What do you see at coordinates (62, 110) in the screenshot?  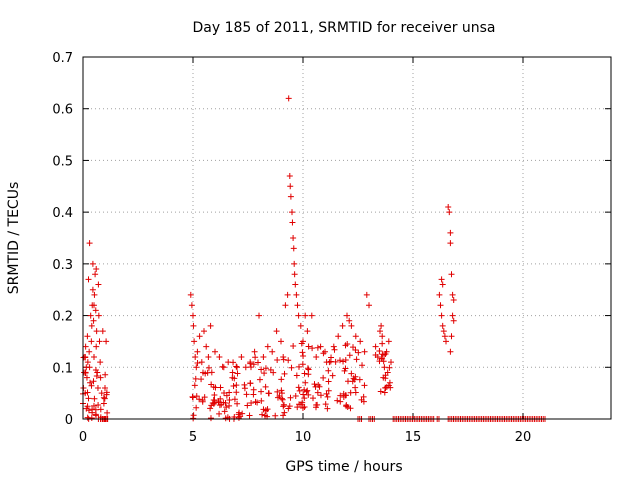 I see `y-tick-label: 0.6` at bounding box center [62, 110].